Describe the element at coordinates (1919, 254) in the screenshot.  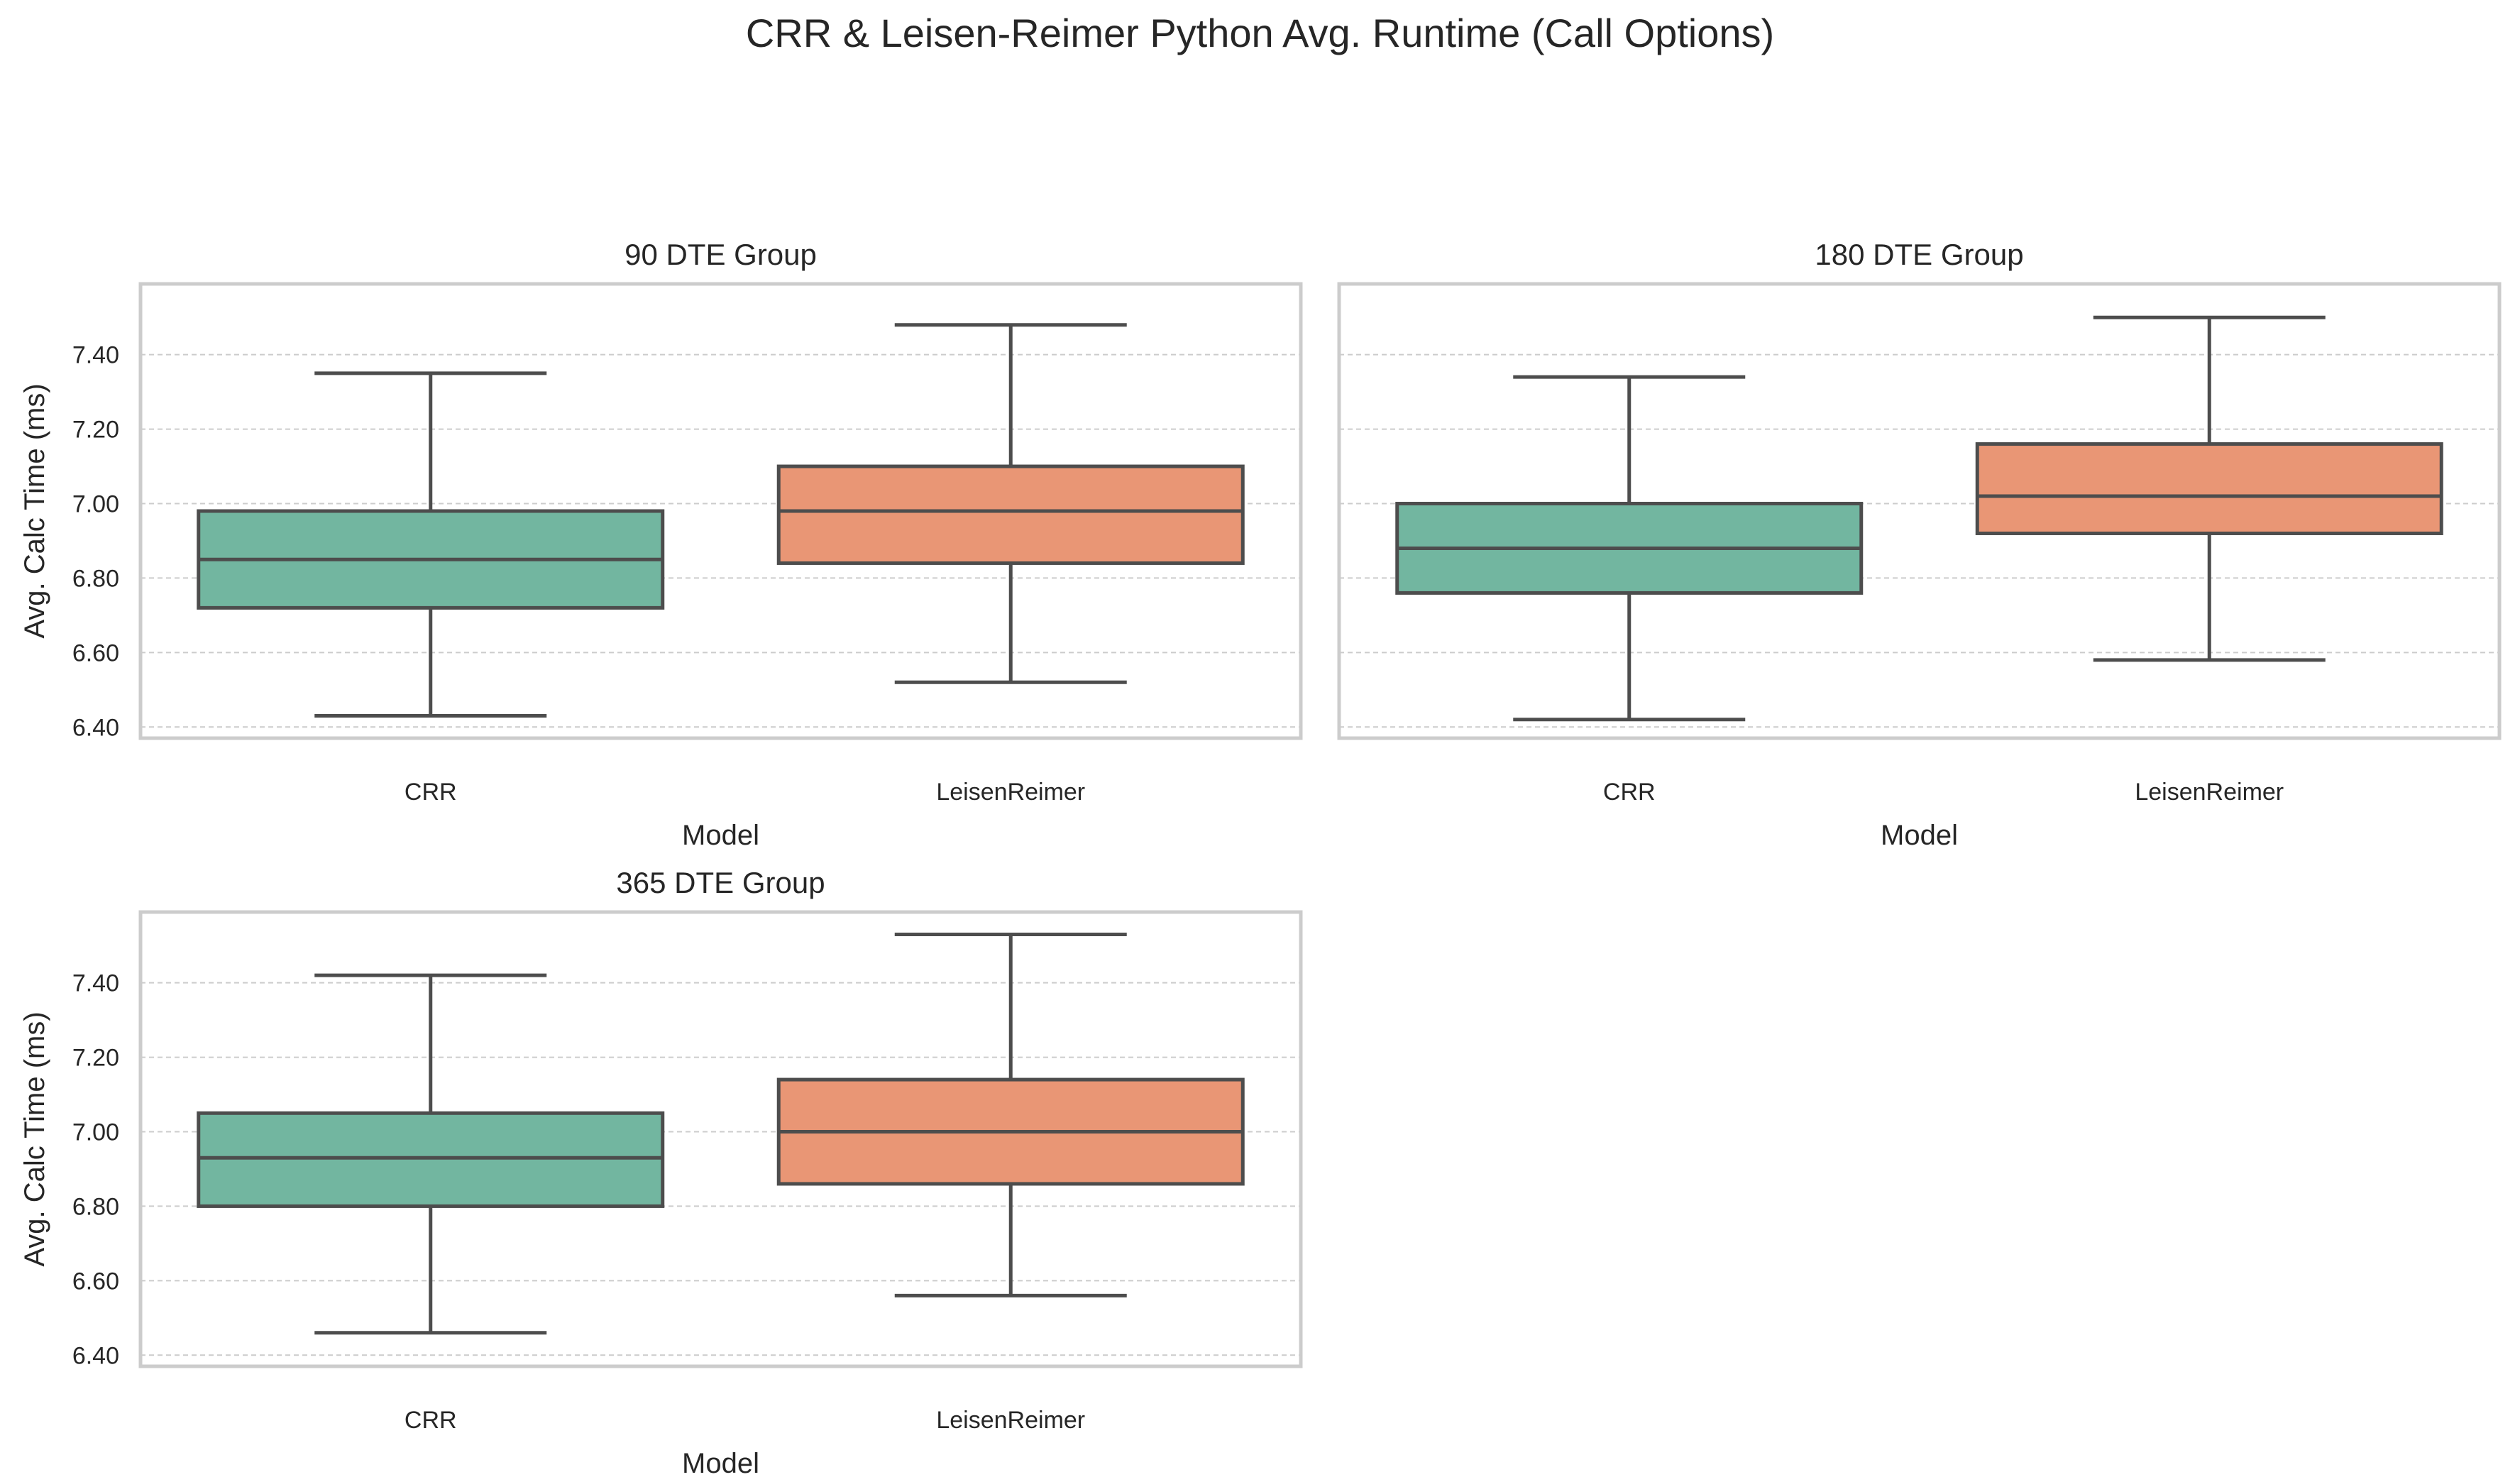
I see `subplot-title: 180 DTE Group` at that location.